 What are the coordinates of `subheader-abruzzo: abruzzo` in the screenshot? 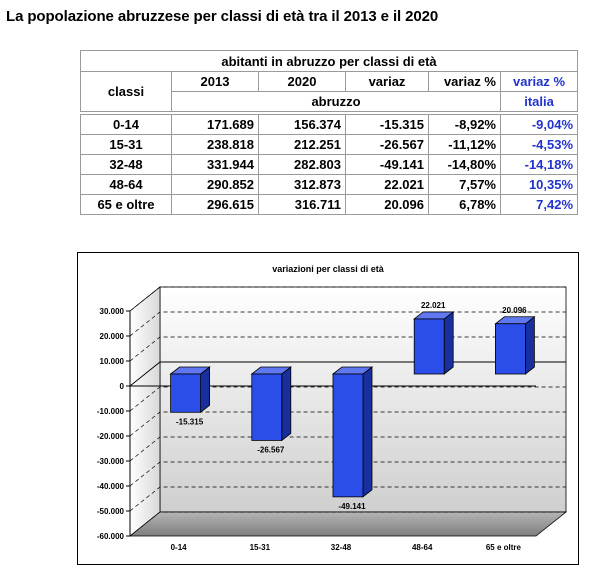 It's located at (336, 101).